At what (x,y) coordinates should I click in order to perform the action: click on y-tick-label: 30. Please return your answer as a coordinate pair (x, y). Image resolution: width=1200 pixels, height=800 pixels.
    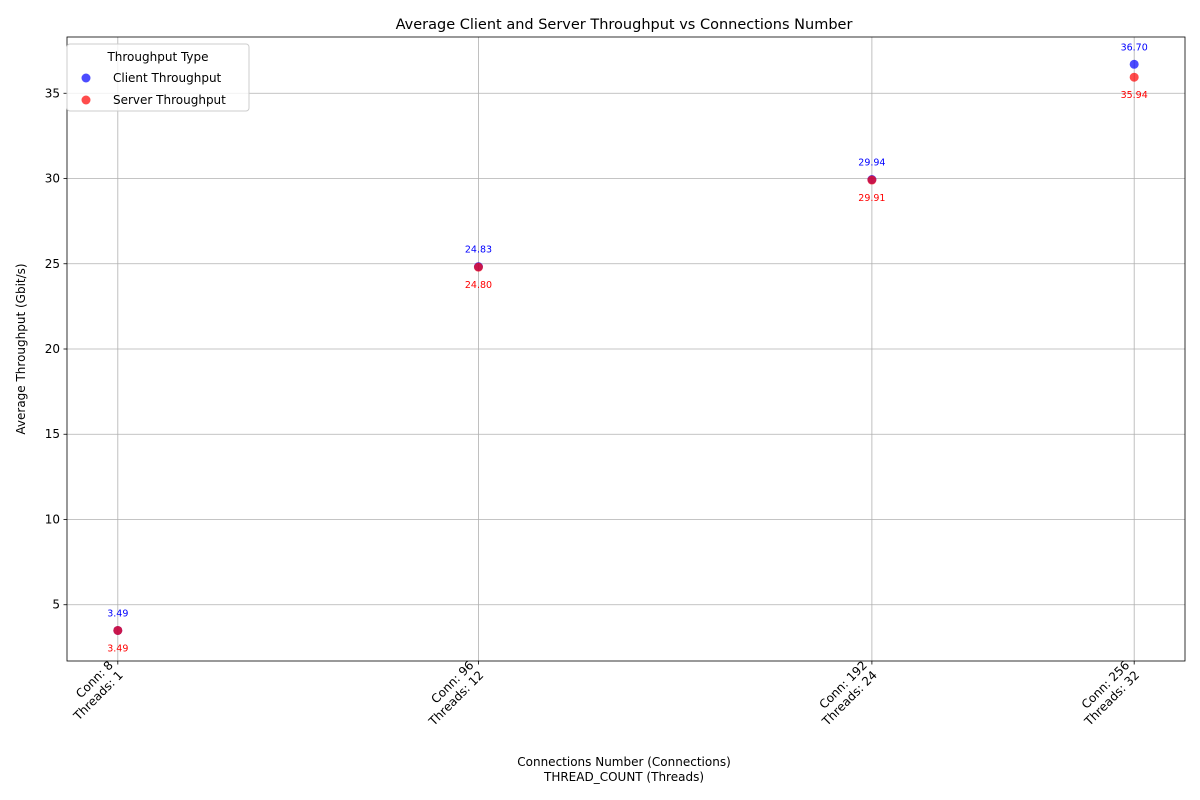
    Looking at the image, I should click on (52, 179).